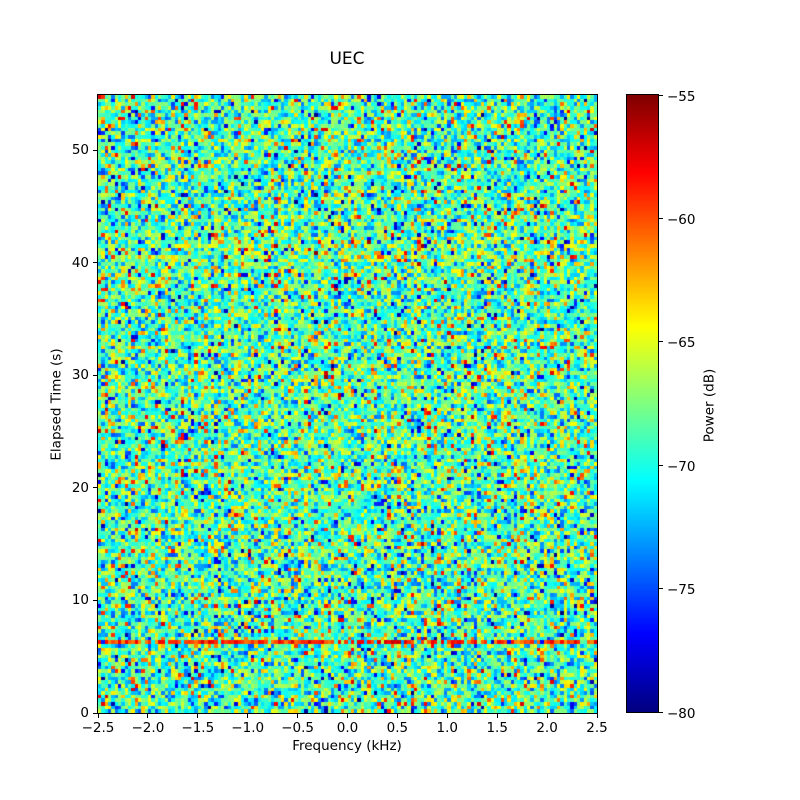 The height and width of the screenshot is (800, 800). I want to click on plot-title: UEC, so click(347, 59).